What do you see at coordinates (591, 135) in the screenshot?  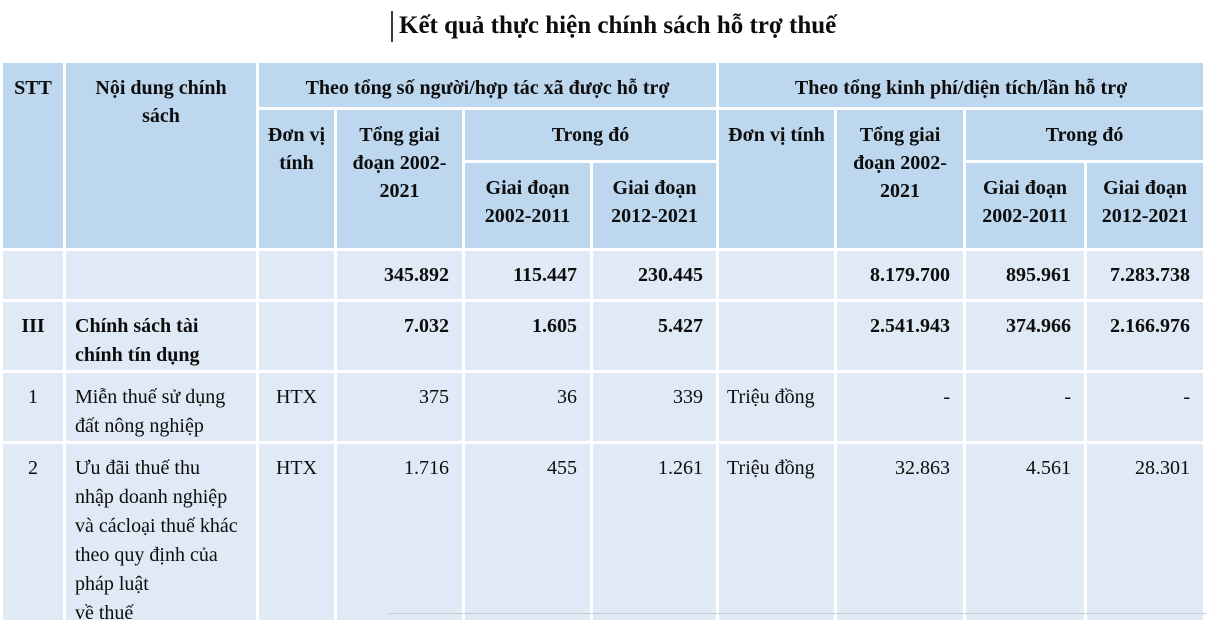 I see `header-of-which-left: Trong đó` at bounding box center [591, 135].